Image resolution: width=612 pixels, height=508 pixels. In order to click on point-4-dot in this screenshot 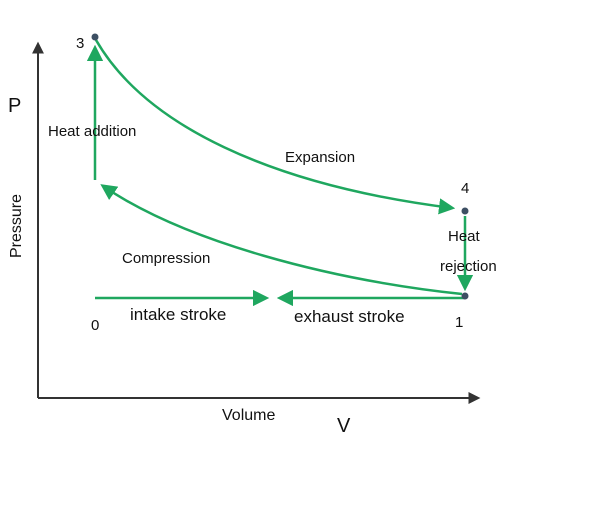, I will do `click(465, 211)`.